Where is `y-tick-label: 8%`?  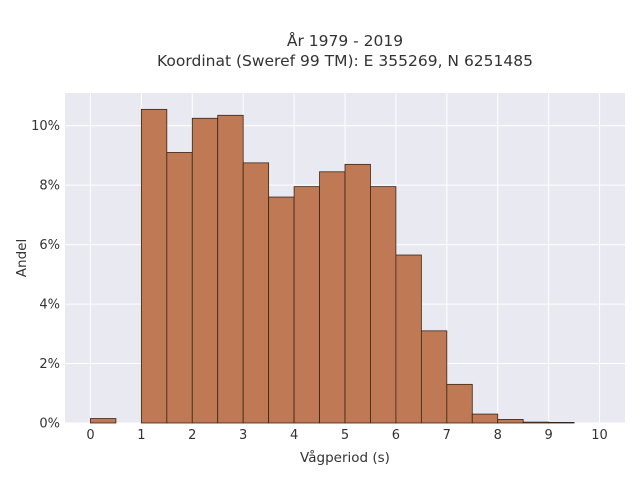 y-tick-label: 8% is located at coordinates (49, 186).